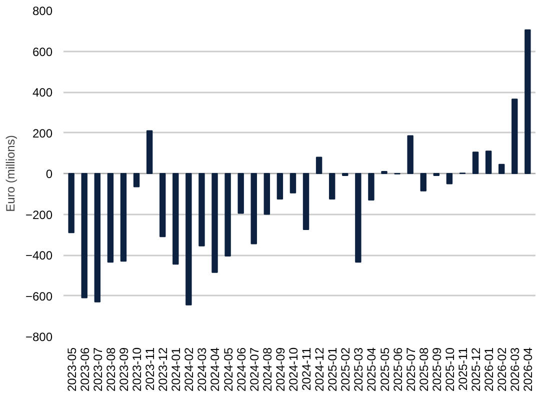 The image size is (543, 394). I want to click on y-tick-label: 400, so click(42, 93).